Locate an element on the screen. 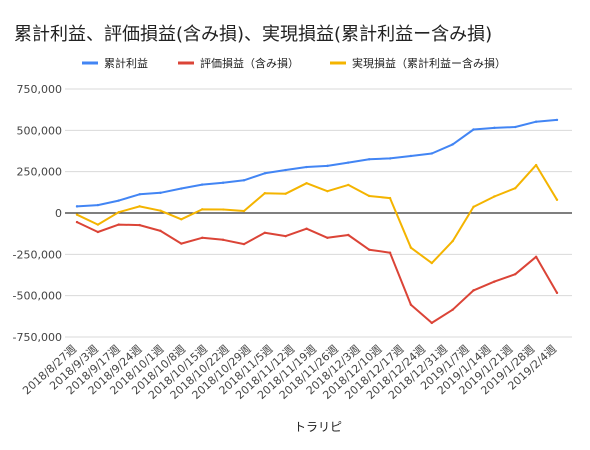 The height and width of the screenshot is (450, 590). legend: 累計利益 評価損益（含み損） 実現損益（累計利益ー含み損） is located at coordinates (294, 63).